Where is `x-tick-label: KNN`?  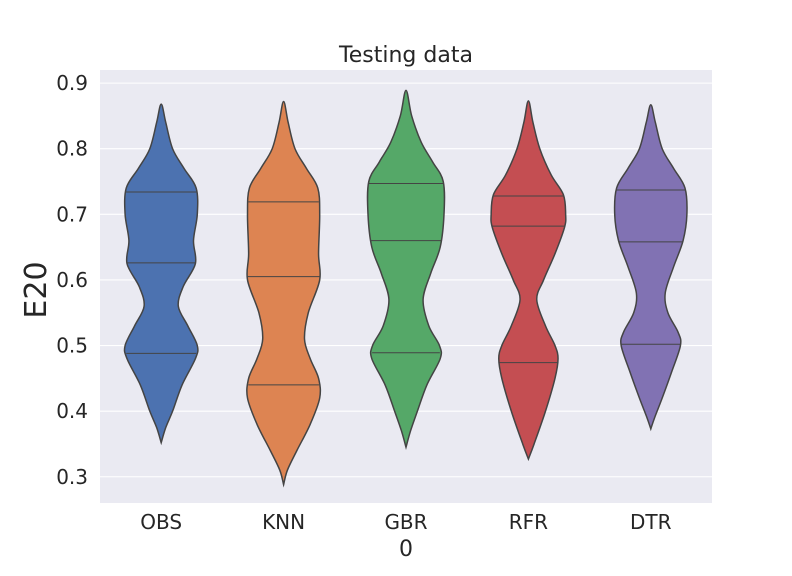
x-tick-label: KNN is located at coordinates (283, 522).